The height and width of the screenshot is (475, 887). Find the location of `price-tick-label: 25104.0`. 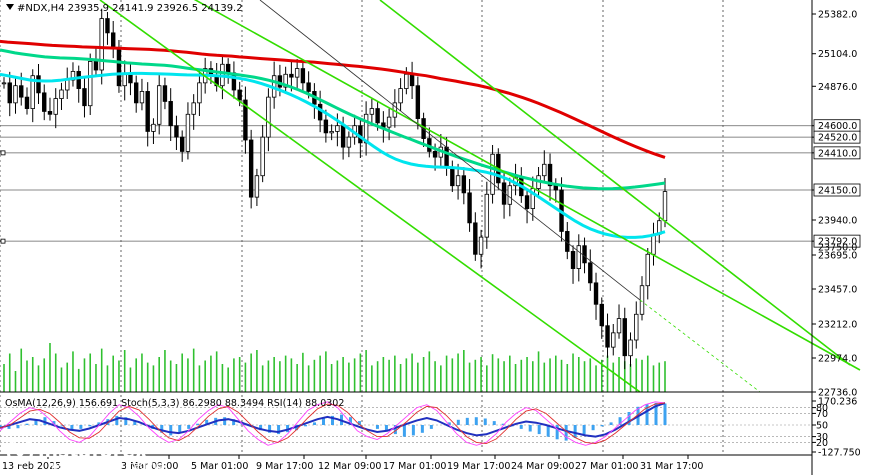

price-tick-label: 25104.0 is located at coordinates (837, 54).